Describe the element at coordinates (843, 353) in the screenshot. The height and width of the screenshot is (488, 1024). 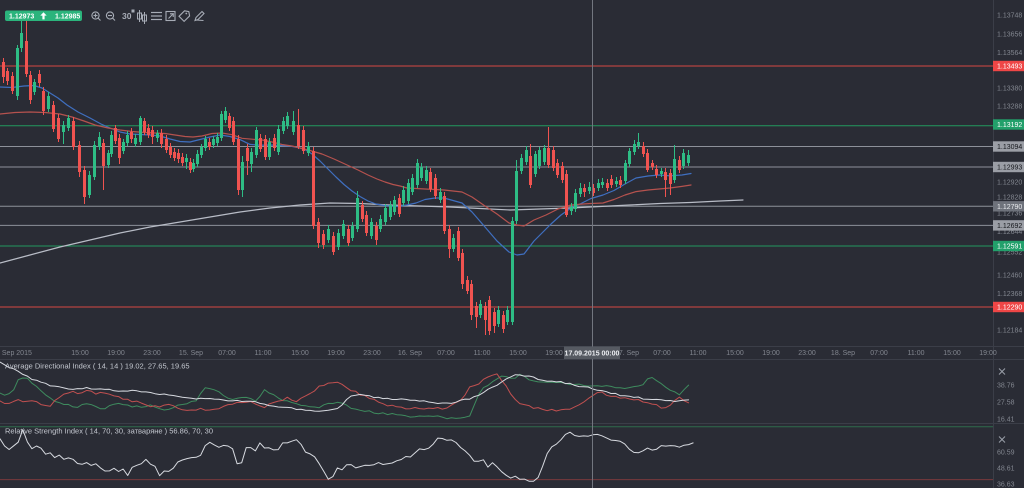
I see `svg-text: 18. Sep` at that location.